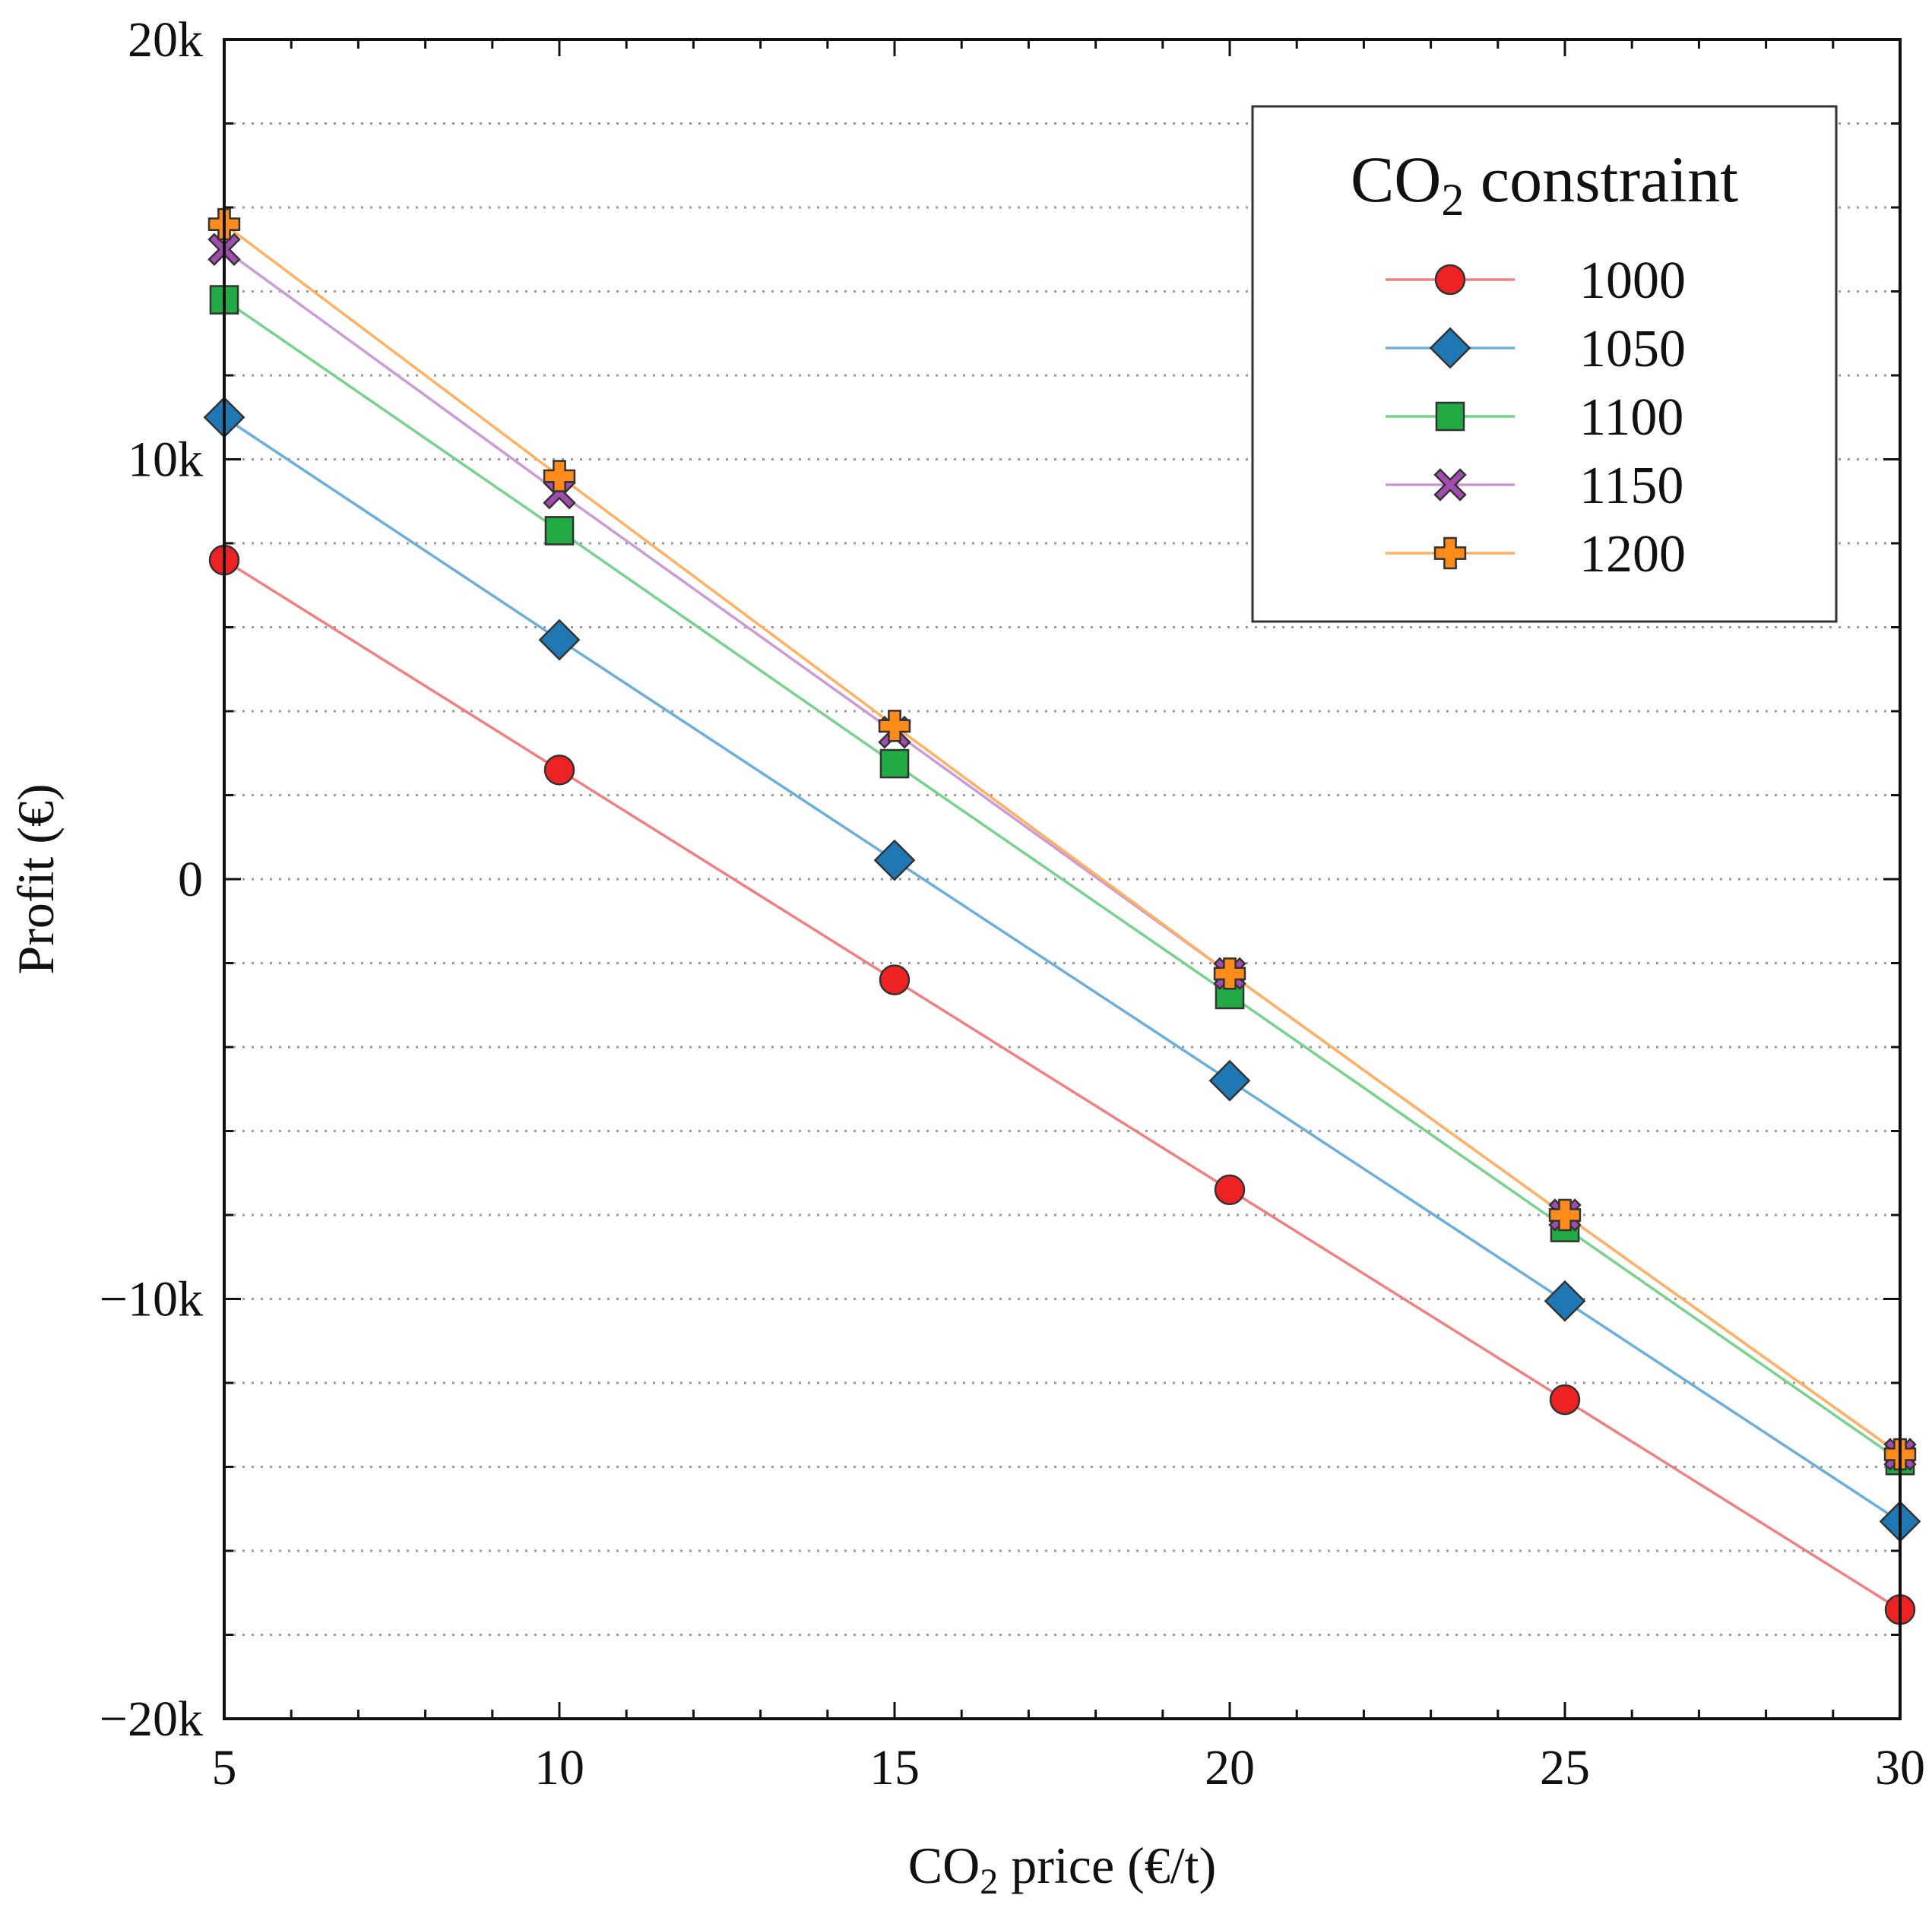 This screenshot has height=1911, width=1932. I want to click on legend-item-1150: 1150, so click(1534, 486).